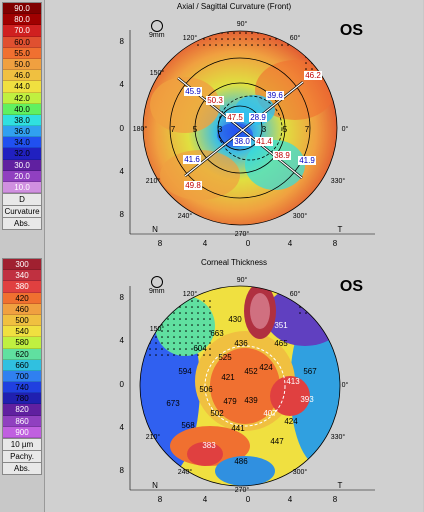 The height and width of the screenshot is (512, 424). Describe the element at coordinates (22, 332) in the screenshot. I see `legend-swatch: 540` at that location.